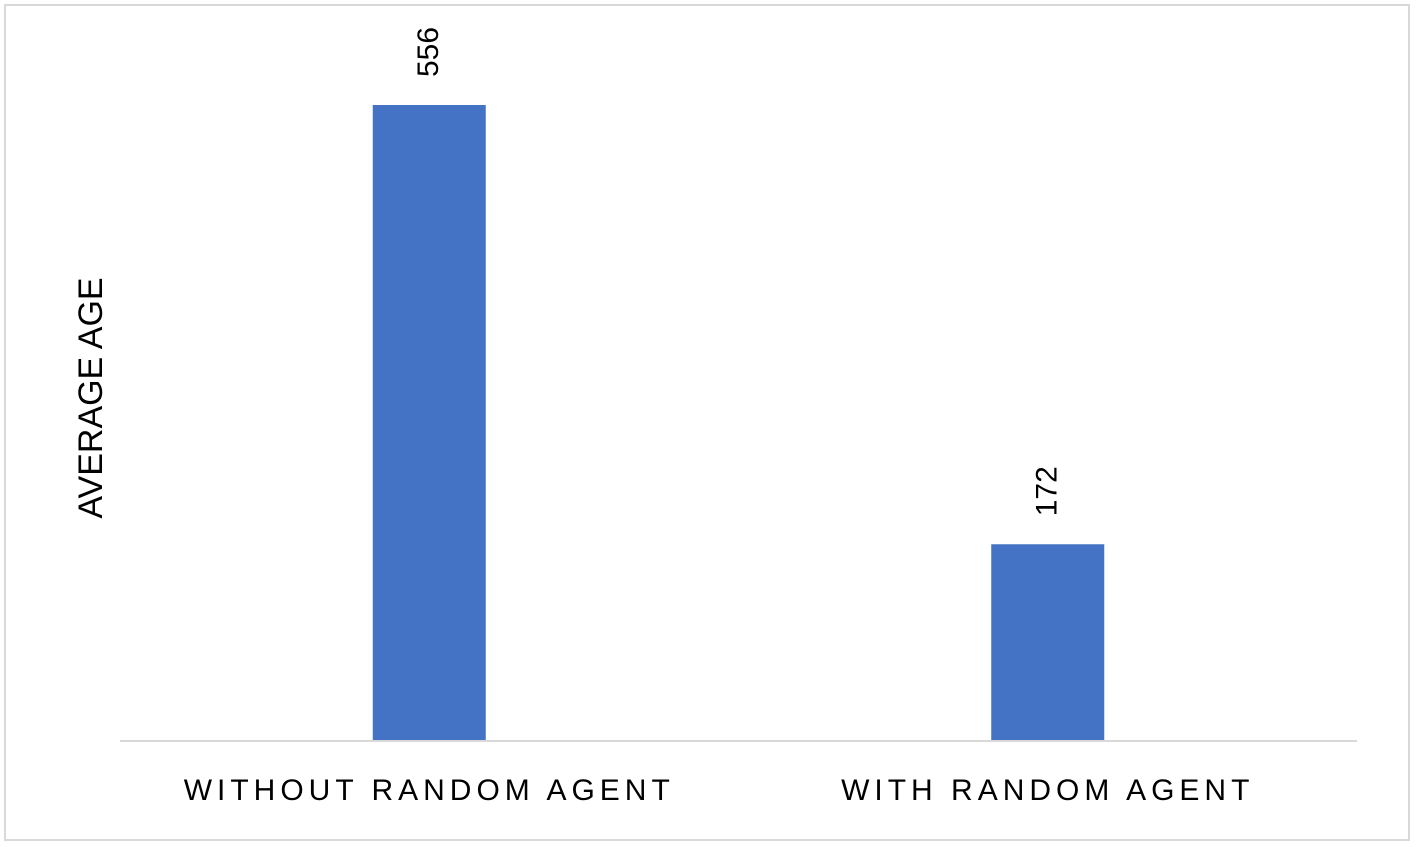 The image size is (1416, 847). Describe the element at coordinates (428, 52) in the screenshot. I see `data-label-1: 556` at that location.